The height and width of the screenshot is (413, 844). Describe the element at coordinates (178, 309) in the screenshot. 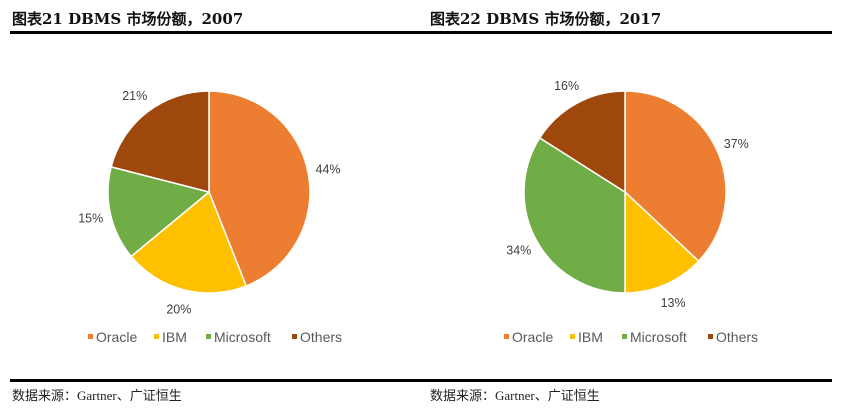

I see `data-label: 20%` at that location.